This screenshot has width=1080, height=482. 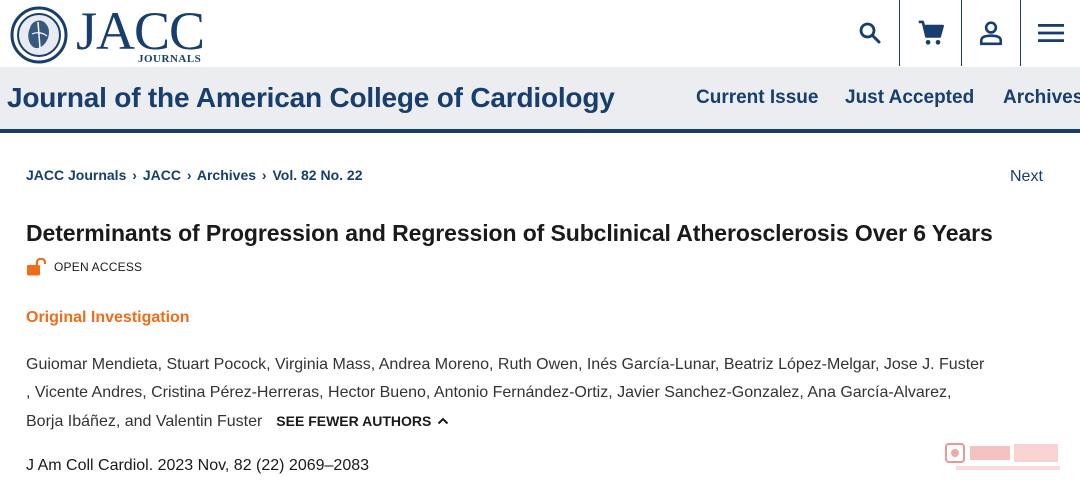 I want to click on see-fewer-authors-button: SEE FEWER AUTHORS, so click(x=362, y=421).